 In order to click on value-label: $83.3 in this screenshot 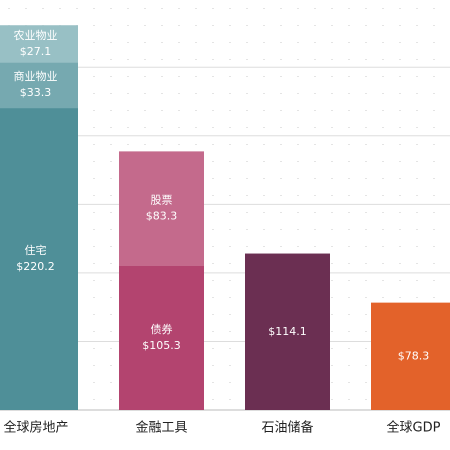, I will do `click(162, 215)`.